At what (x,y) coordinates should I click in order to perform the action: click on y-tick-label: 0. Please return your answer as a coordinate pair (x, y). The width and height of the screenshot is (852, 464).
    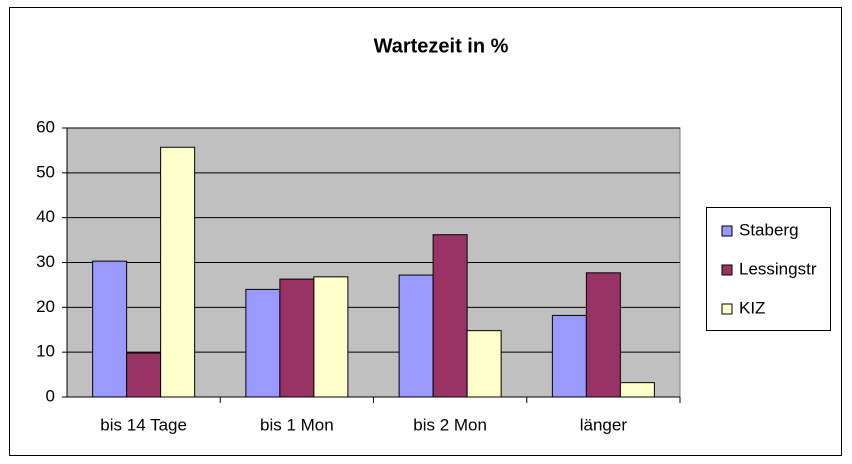
    Looking at the image, I should click on (50, 395).